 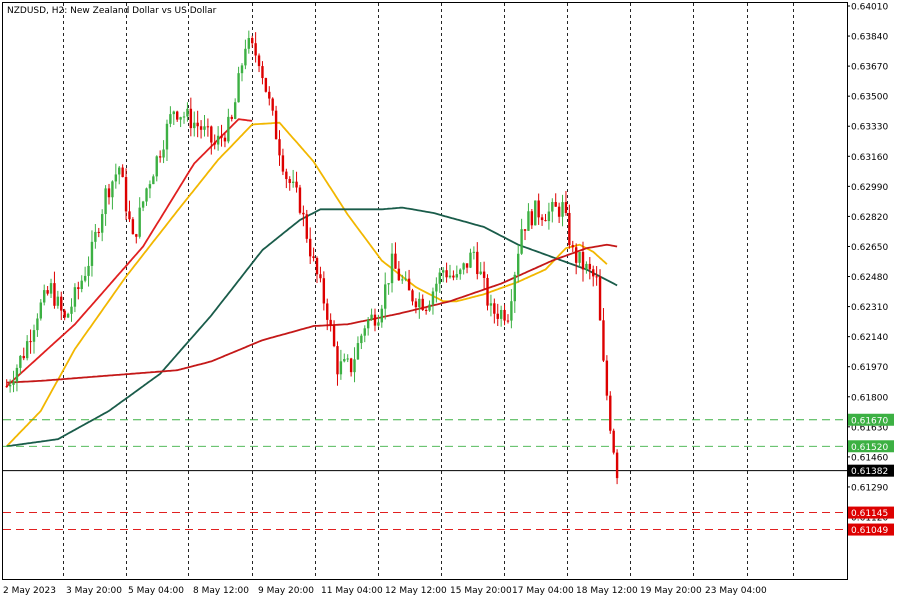 What do you see at coordinates (869, 488) in the screenshot?
I see `y-tick-label: 0.61290` at bounding box center [869, 488].